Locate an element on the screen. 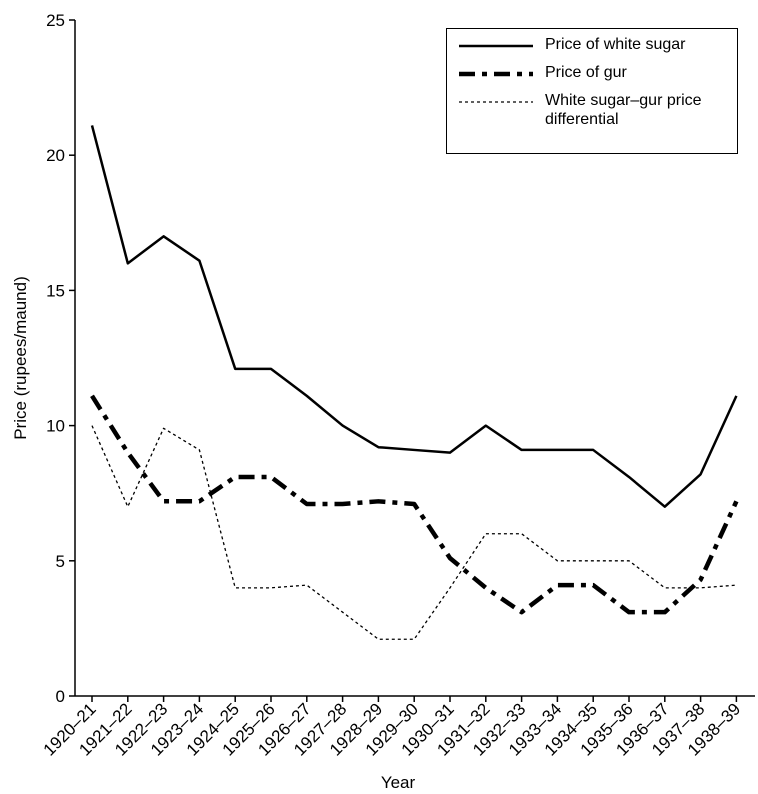 This screenshot has height=794, width=758. legend-label: Price of gur is located at coordinates (586, 72).